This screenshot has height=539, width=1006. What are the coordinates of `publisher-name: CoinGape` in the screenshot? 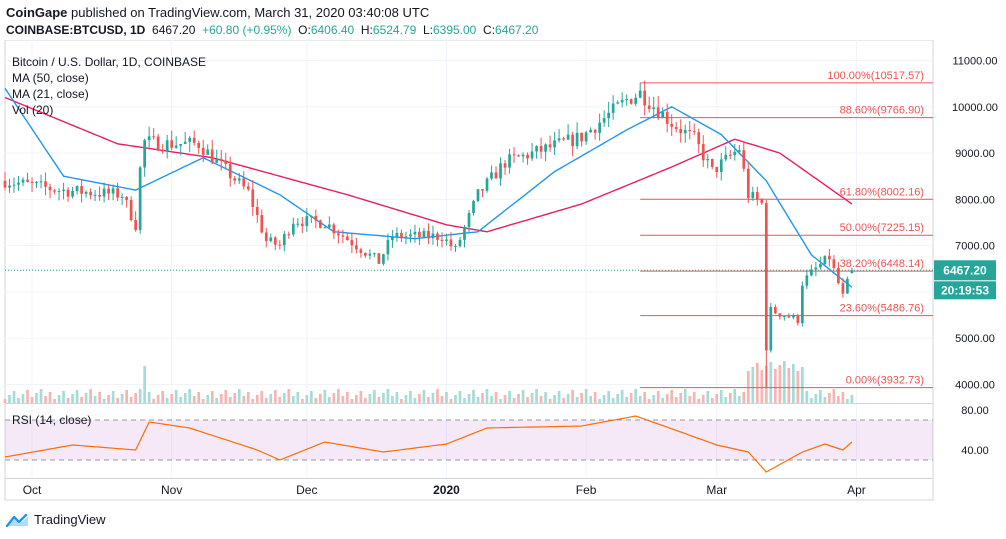 It's located at (37, 12).